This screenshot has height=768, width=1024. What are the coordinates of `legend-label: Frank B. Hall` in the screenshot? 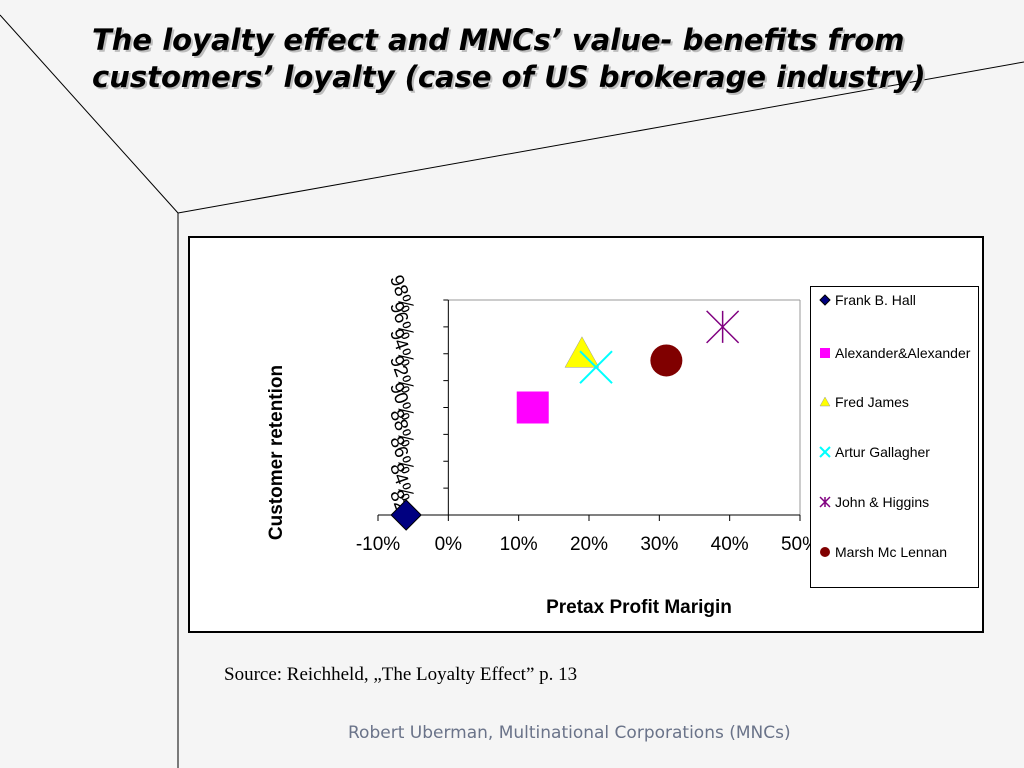 It's located at (875, 300).